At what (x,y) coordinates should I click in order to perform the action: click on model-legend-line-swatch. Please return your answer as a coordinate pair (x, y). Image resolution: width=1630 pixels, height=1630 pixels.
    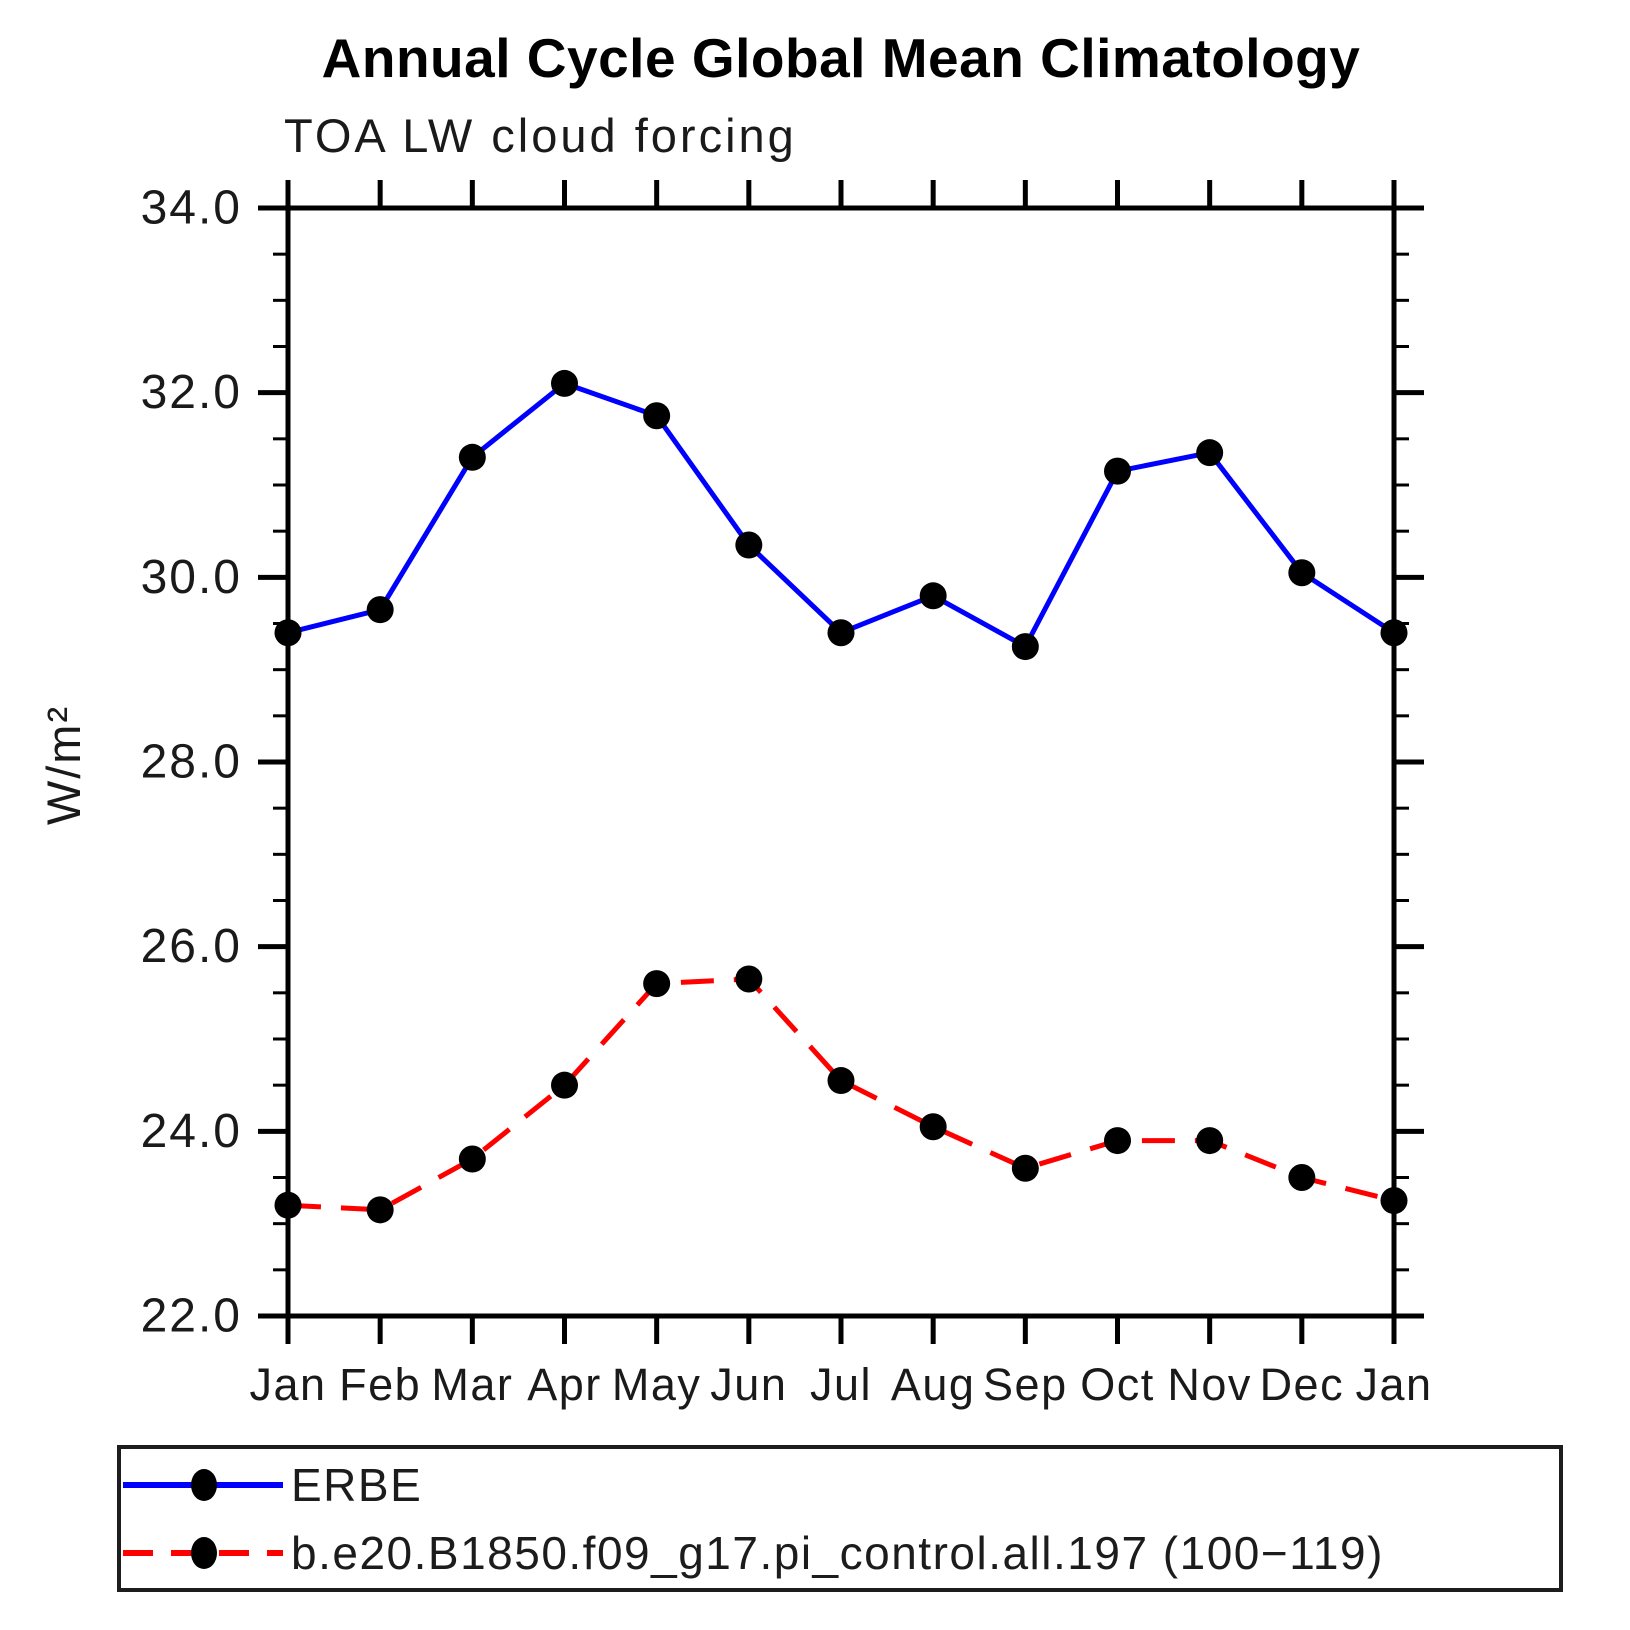
    Looking at the image, I should click on (203, 1553).